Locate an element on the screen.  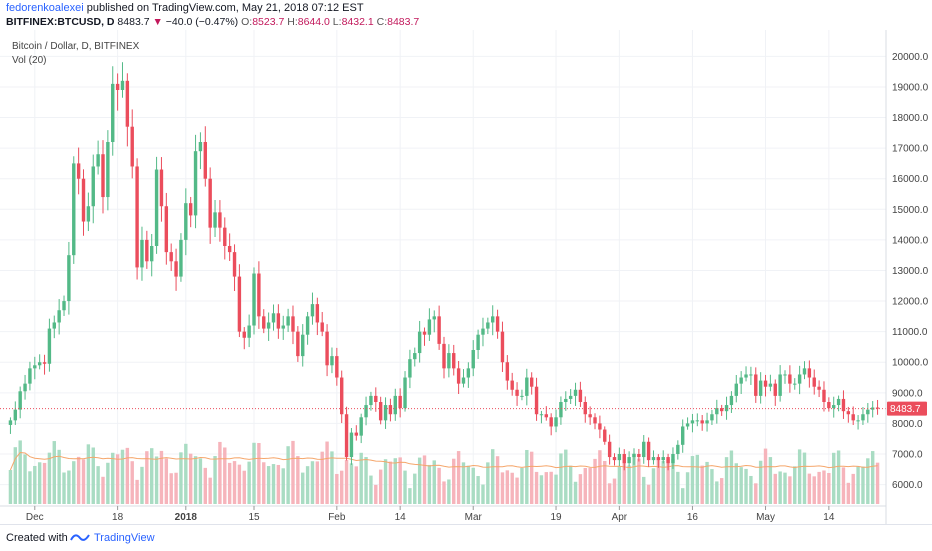
created-with-text: Created with is located at coordinates (37, 538).